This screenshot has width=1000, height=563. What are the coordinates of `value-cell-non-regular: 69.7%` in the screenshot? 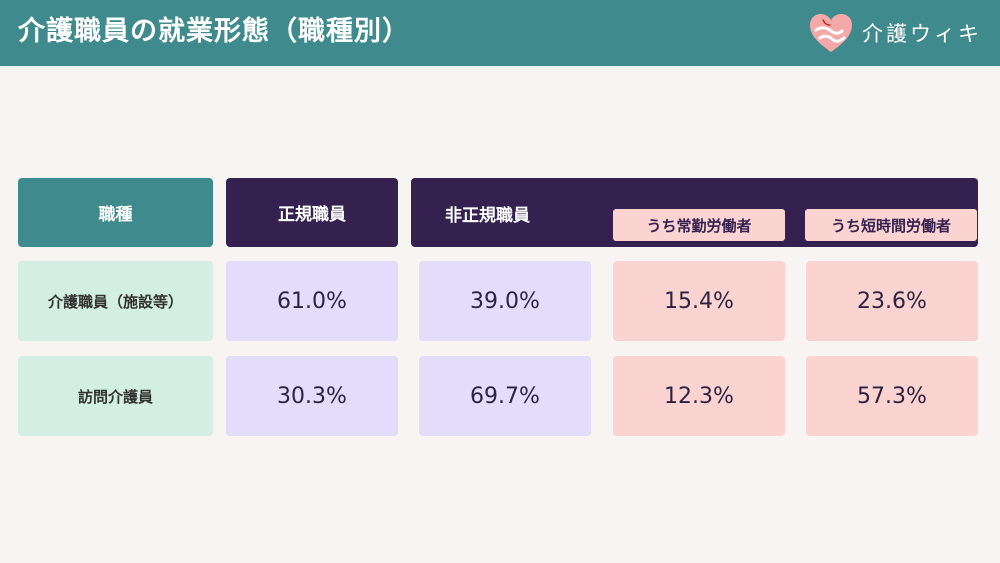 It's located at (505, 396).